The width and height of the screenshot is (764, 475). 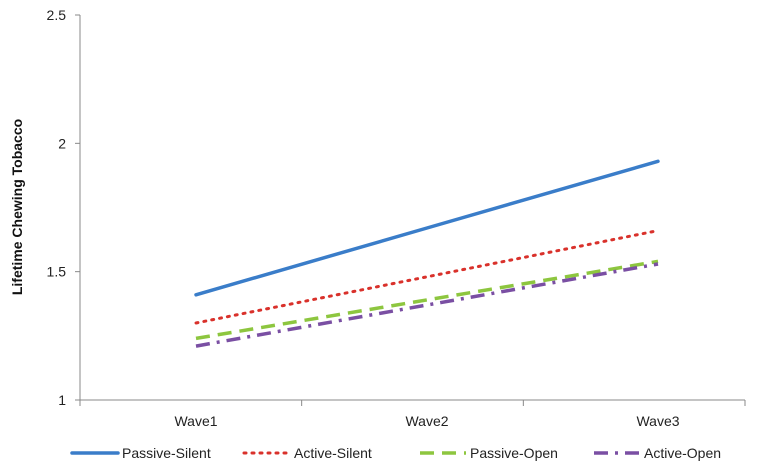 I want to click on legend-label: Passive-Silent, so click(x=166, y=453).